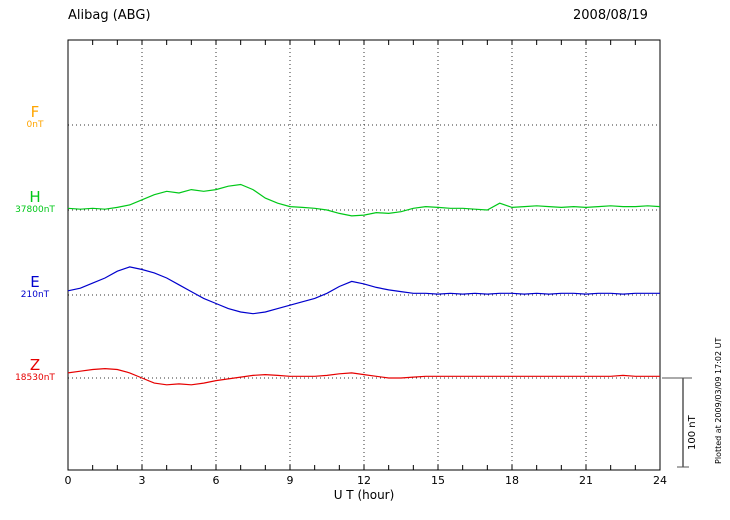 The width and height of the screenshot is (730, 520). I want to click on component-label-h: H 37800nT, so click(35, 202).